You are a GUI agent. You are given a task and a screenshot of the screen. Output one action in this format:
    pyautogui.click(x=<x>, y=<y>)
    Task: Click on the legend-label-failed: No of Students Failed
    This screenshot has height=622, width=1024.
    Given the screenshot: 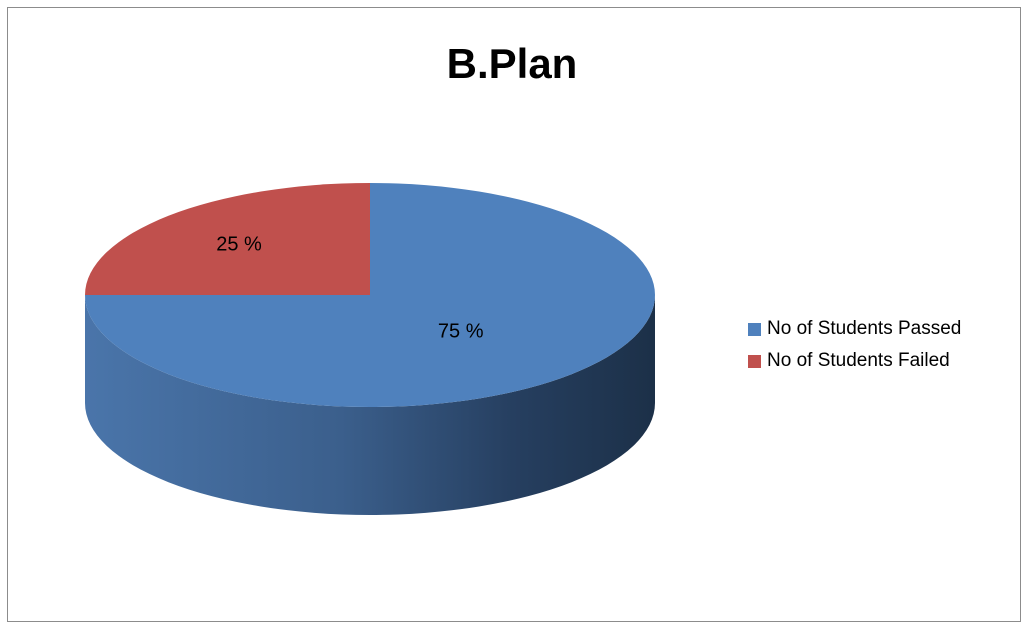 What is the action you would take?
    pyautogui.click(x=858, y=360)
    